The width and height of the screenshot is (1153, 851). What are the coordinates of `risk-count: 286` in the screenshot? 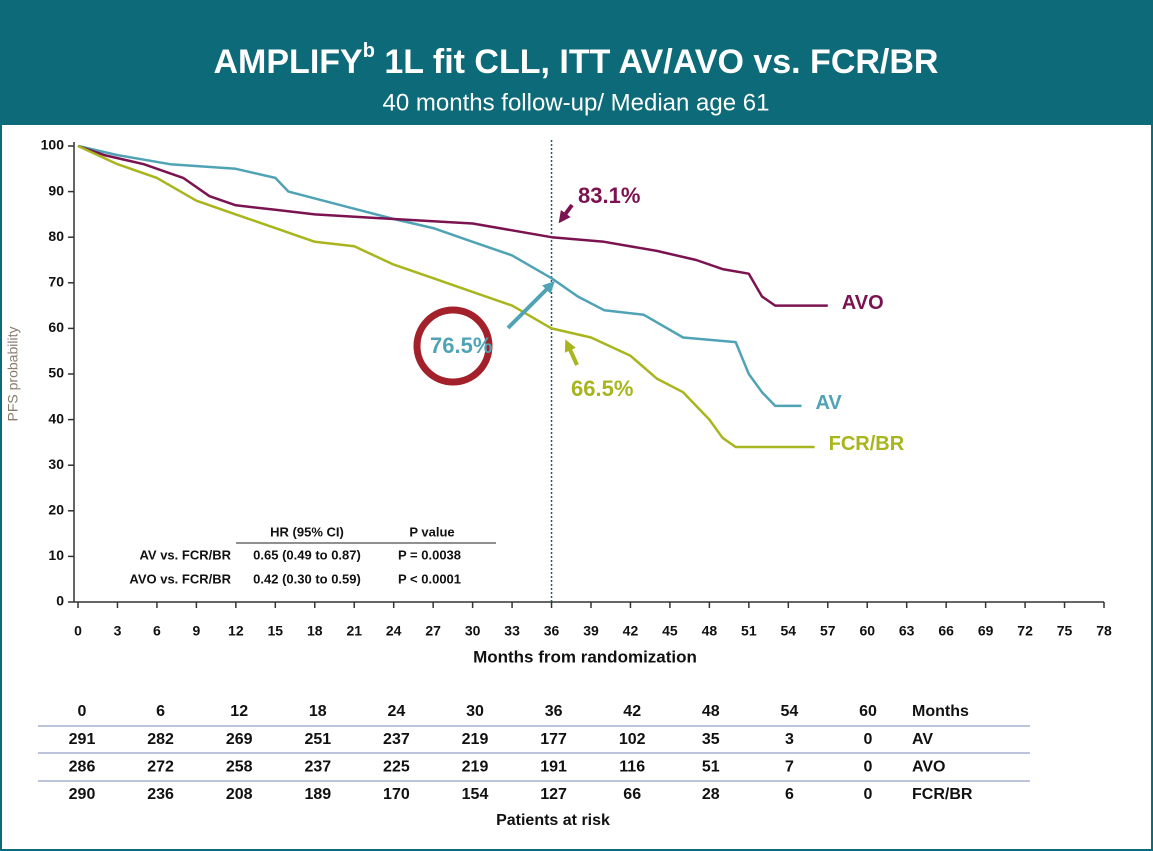 It's located at (82, 767).